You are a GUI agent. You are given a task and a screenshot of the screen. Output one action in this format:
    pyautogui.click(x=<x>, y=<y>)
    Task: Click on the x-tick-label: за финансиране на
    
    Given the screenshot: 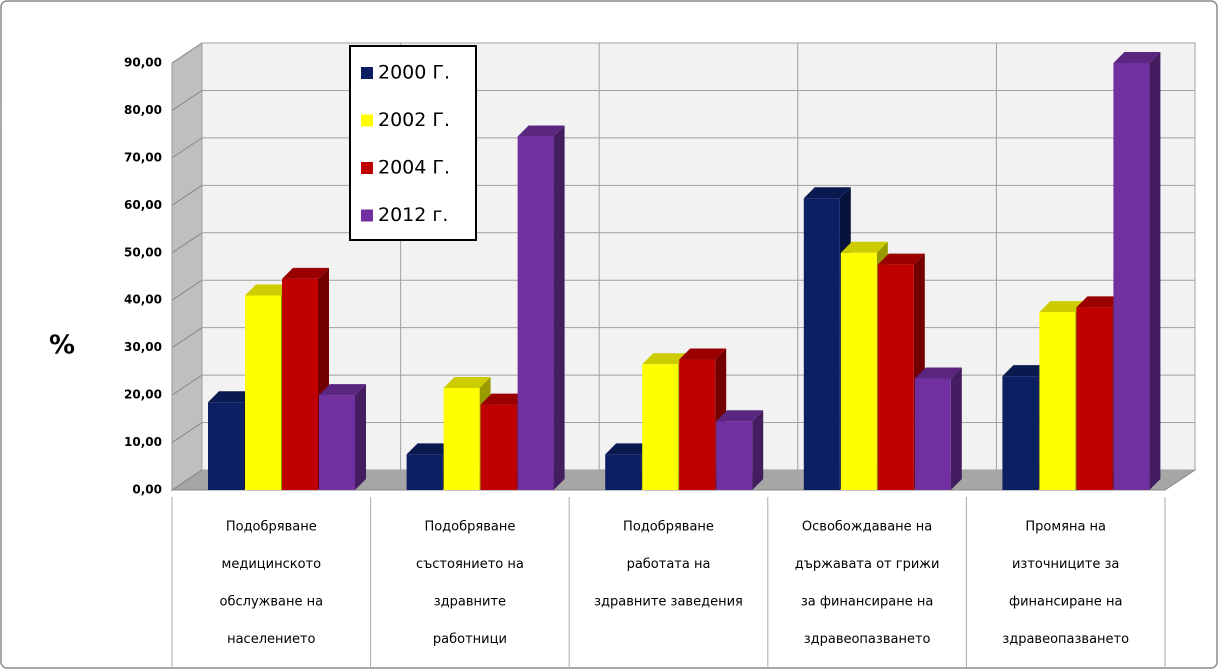 What is the action you would take?
    pyautogui.click(x=867, y=602)
    